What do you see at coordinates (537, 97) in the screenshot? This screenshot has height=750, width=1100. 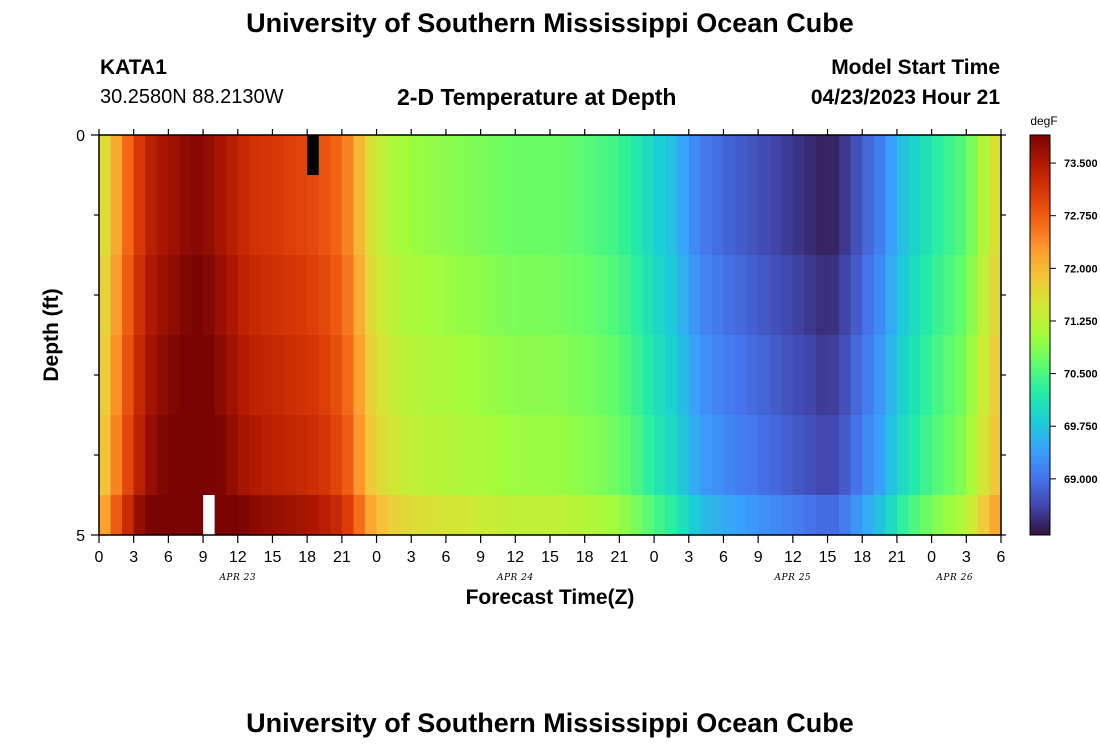 I see `chart-subtitle: 2-D Temperature at Depth` at bounding box center [537, 97].